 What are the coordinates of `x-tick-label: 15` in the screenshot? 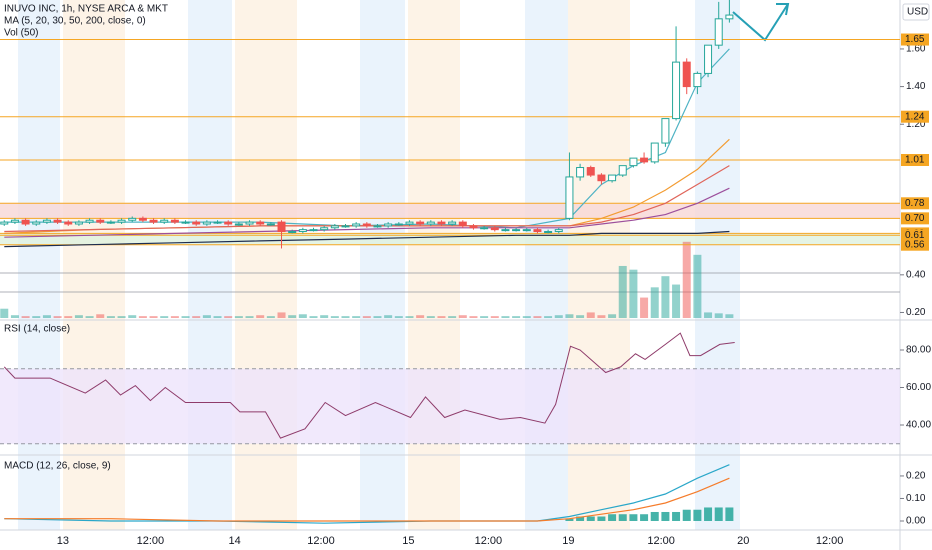 It's located at (408, 541).